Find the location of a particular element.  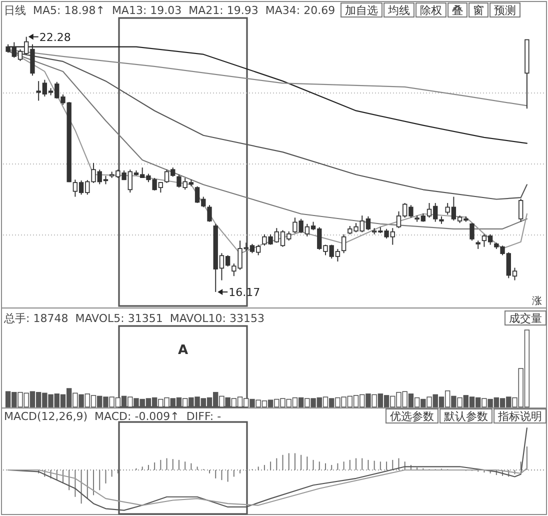

text: 叠 is located at coordinates (457, 10).